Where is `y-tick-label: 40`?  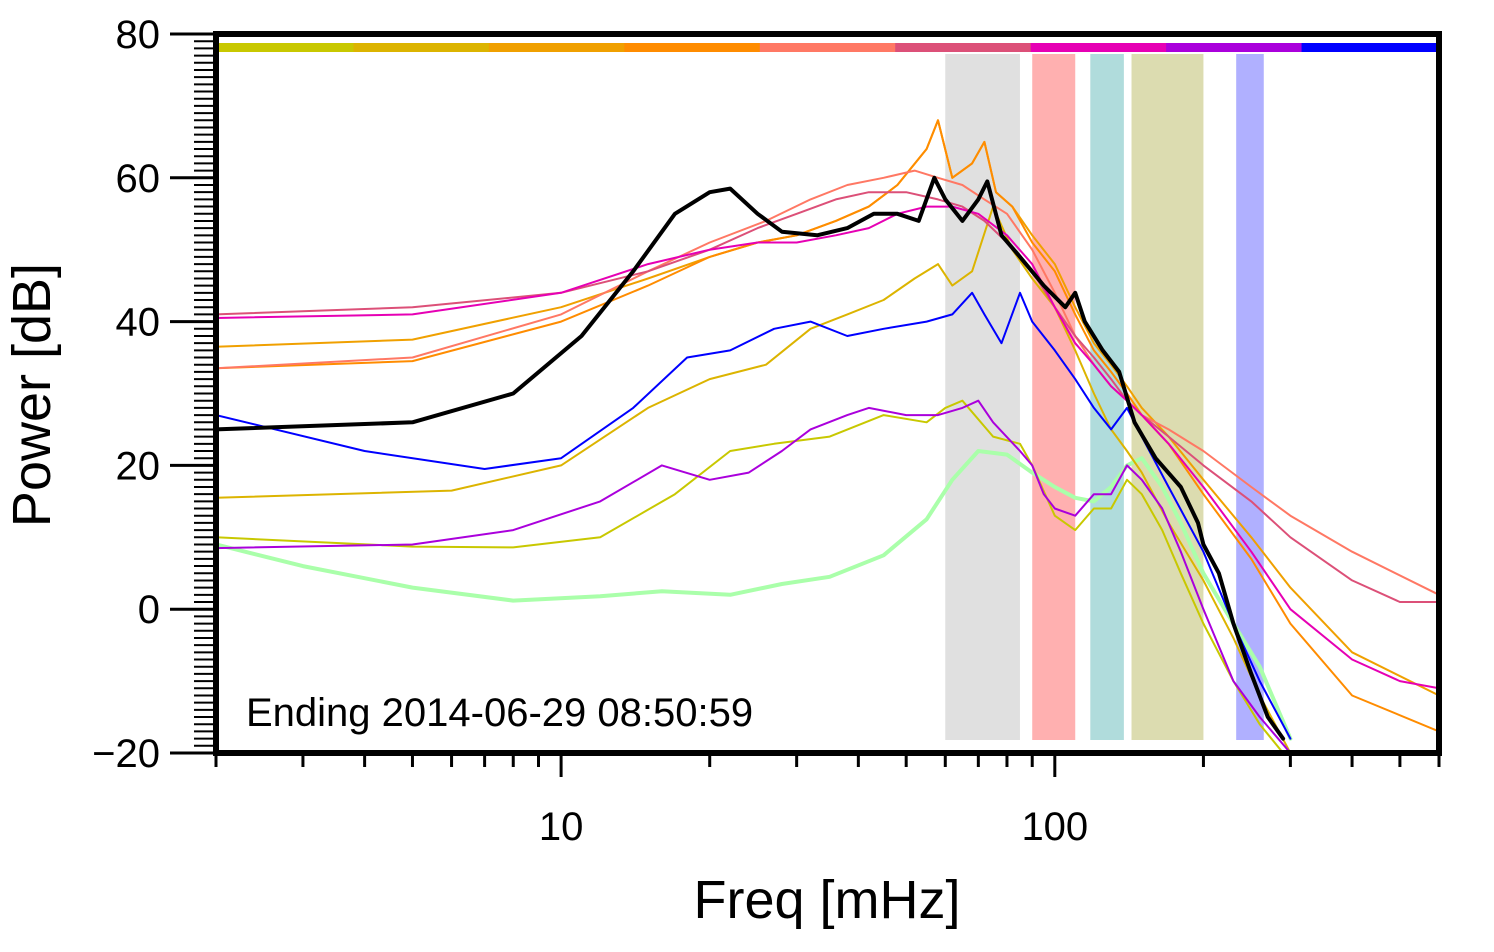 y-tick-label: 40 is located at coordinates (138, 323).